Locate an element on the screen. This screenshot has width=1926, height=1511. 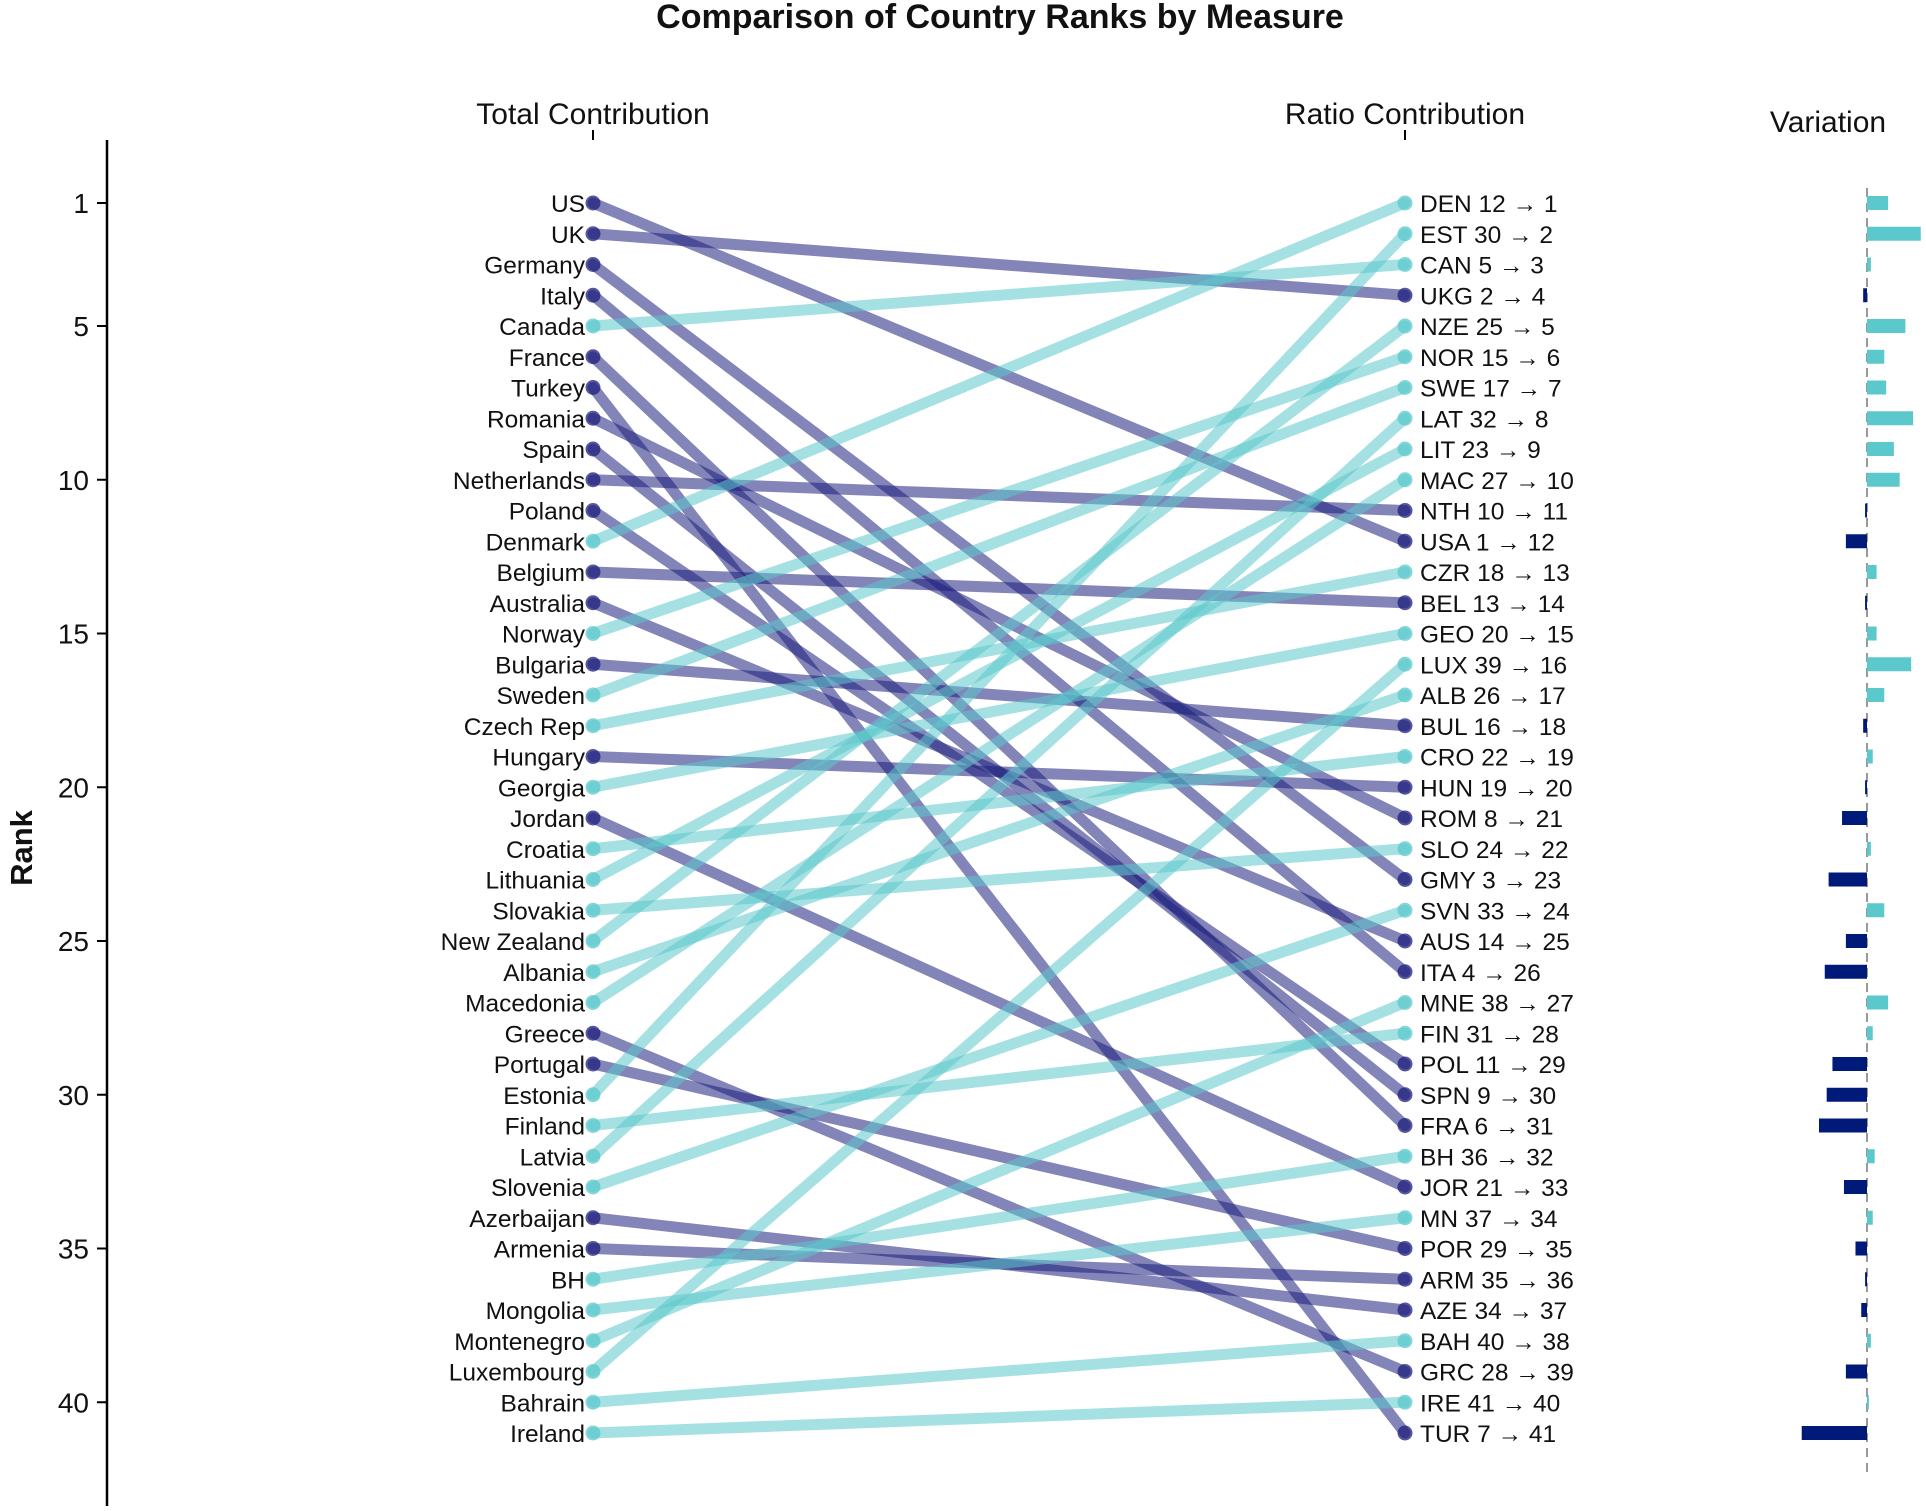
left-country-label: Norway is located at coordinates (544, 635).